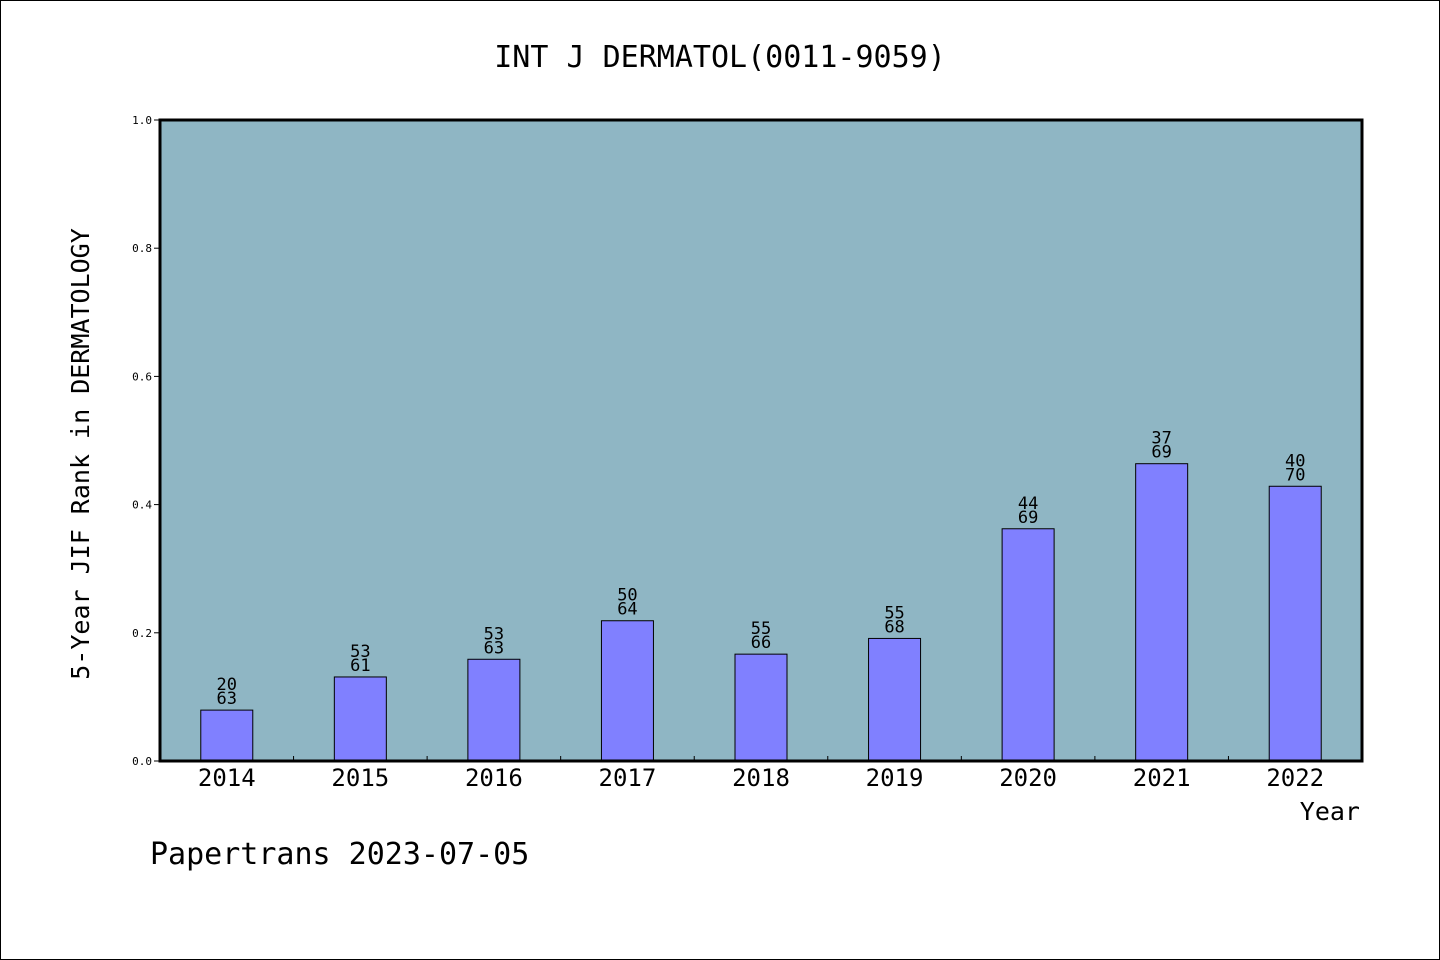 Image resolution: width=1440 pixels, height=960 pixels. I want to click on bar-2017, so click(627, 691).